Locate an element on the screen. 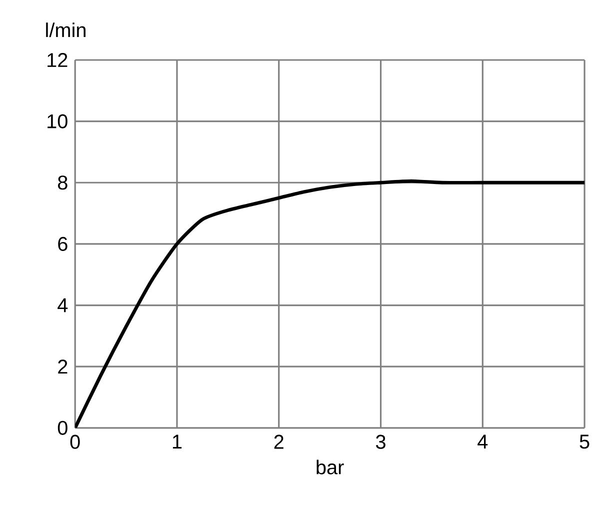 Image resolution: width=600 pixels, height=519 pixels. y-tick-label: 0 is located at coordinates (63, 428).